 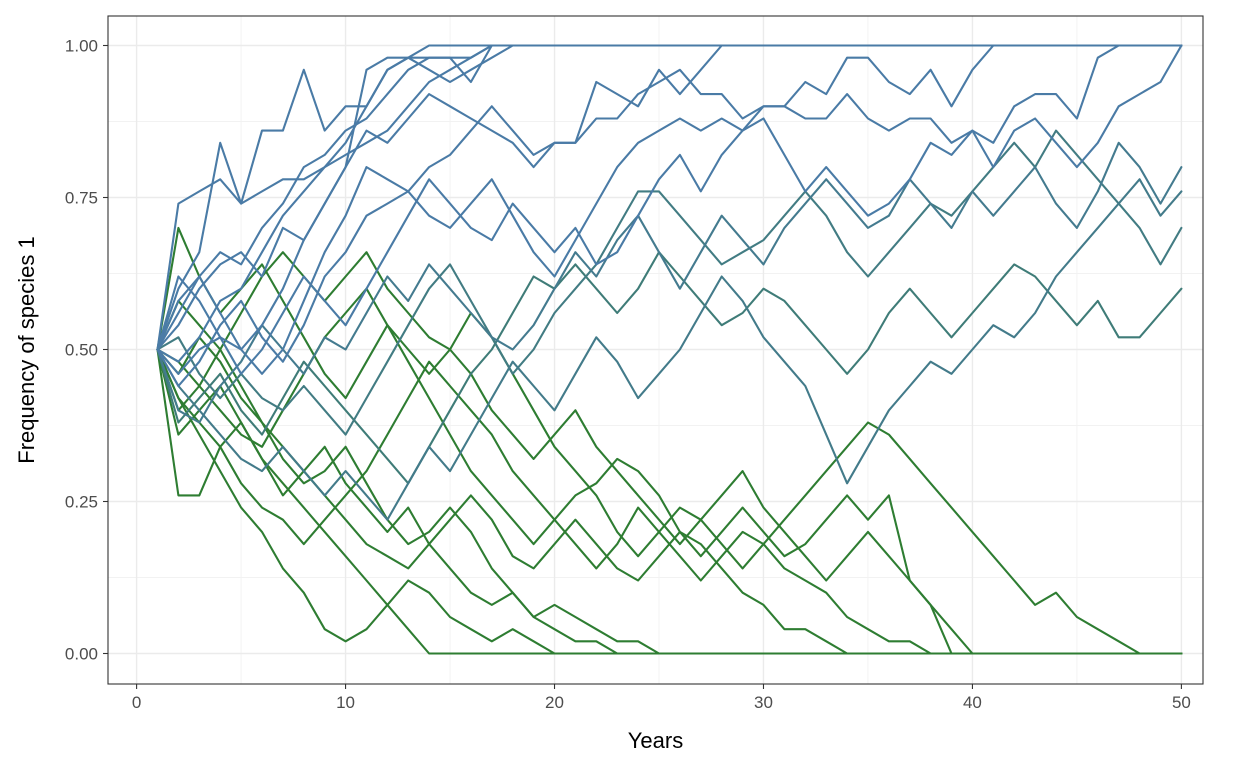 What do you see at coordinates (81, 350) in the screenshot?
I see `y-tick-label: 0.50` at bounding box center [81, 350].